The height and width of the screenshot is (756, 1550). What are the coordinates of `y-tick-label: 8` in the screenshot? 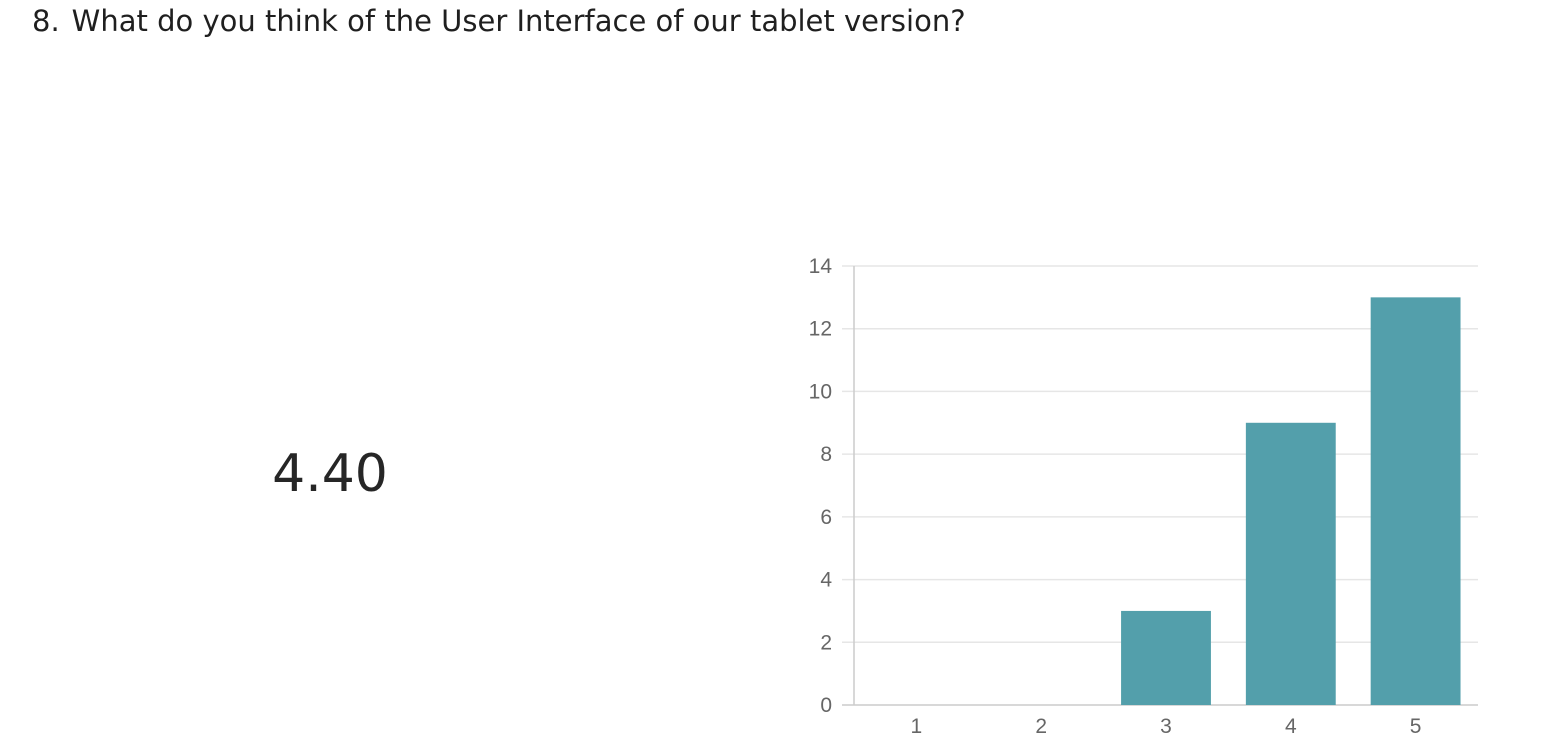 It's located at (826, 454).